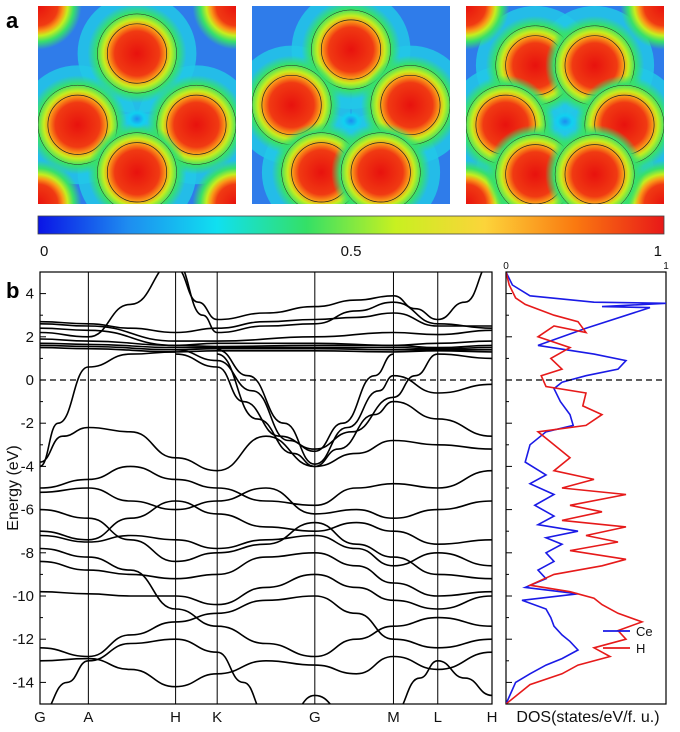 This screenshot has height=732, width=680. I want to click on energy-axis-title: Energy (eV), so click(13, 487).